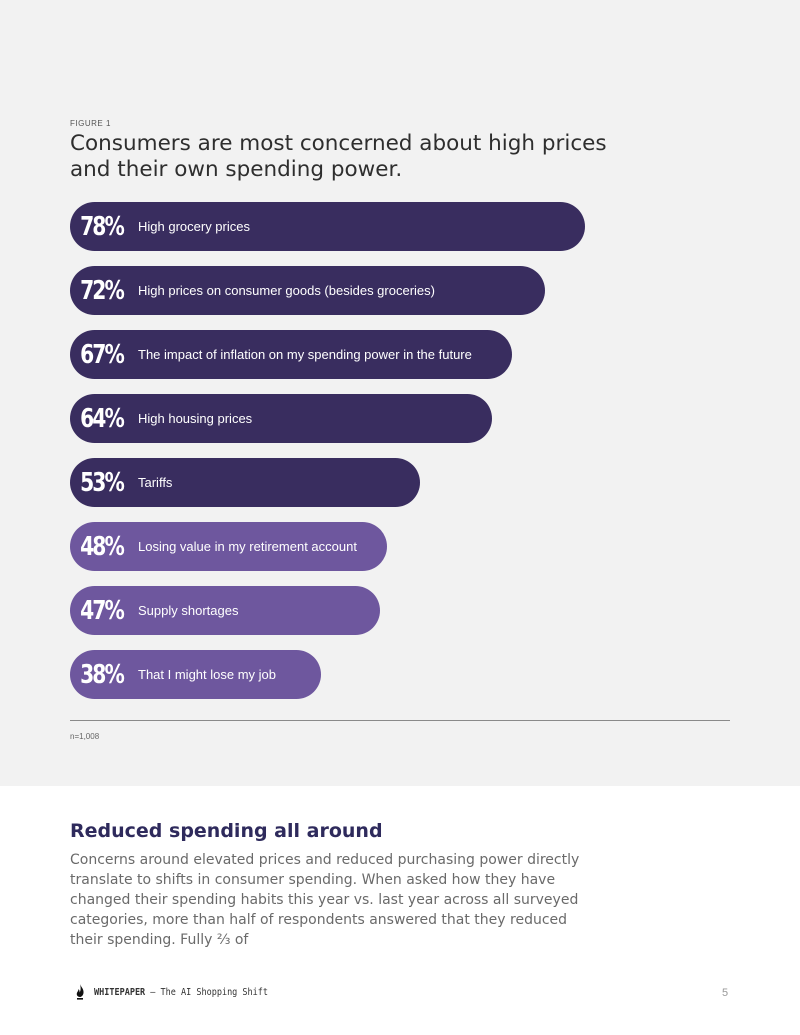 This screenshot has height=1035, width=800. What do you see at coordinates (207, 674) in the screenshot?
I see `bar-category-label: That I might lose my job` at bounding box center [207, 674].